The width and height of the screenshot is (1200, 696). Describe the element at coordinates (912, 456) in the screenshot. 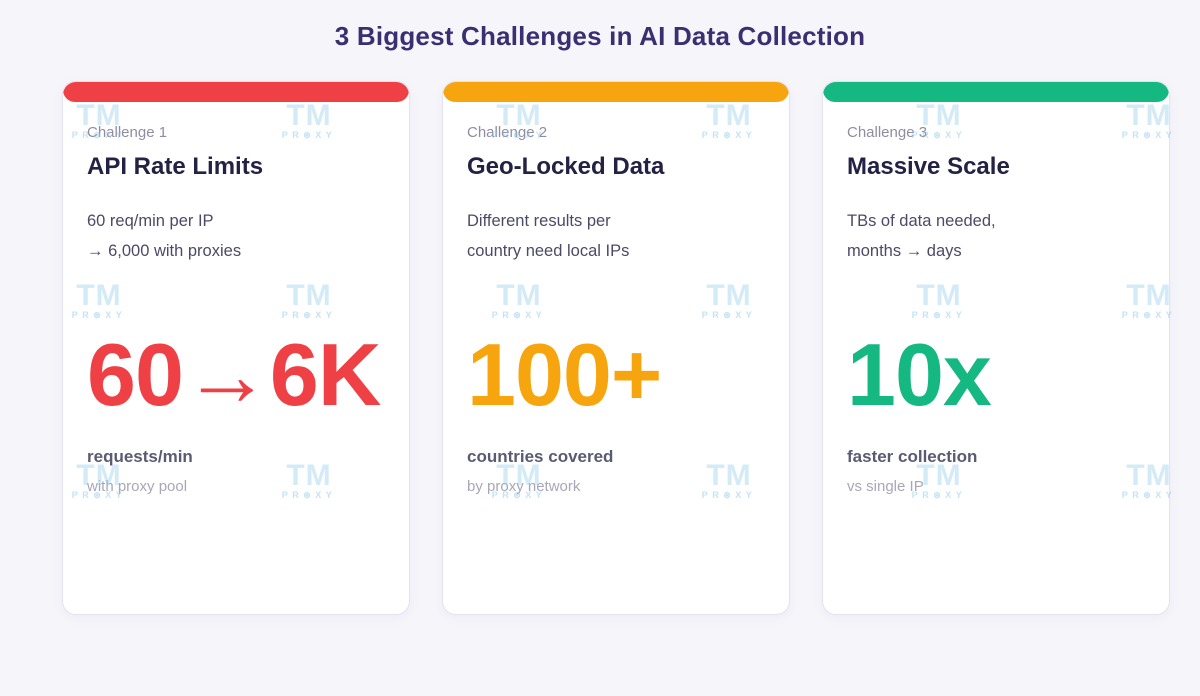

I see `stat-label: faster collection` at that location.